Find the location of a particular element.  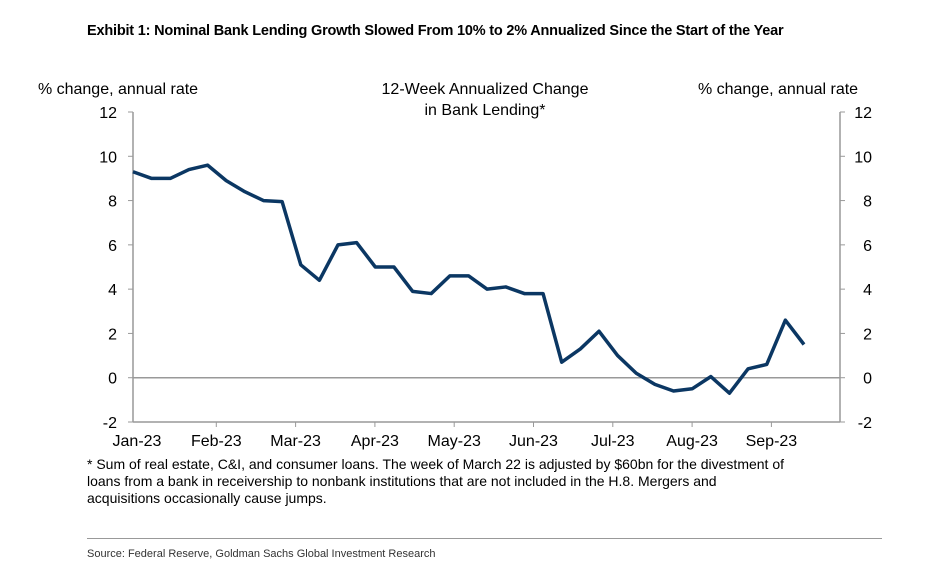

x-tick-label: Jul-23 is located at coordinates (613, 441).